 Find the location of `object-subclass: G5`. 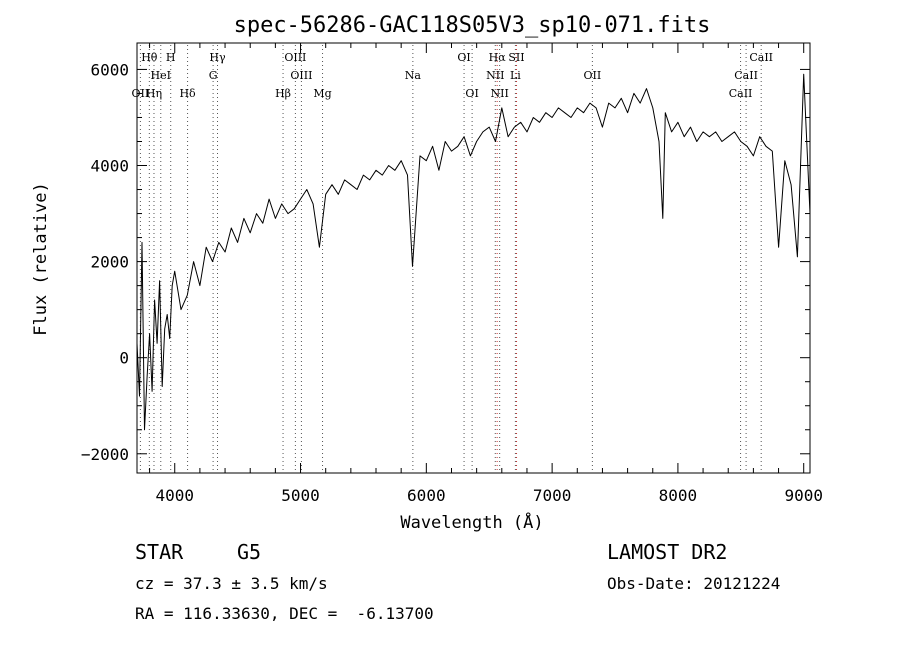

object-subclass: G5 is located at coordinates (249, 552).